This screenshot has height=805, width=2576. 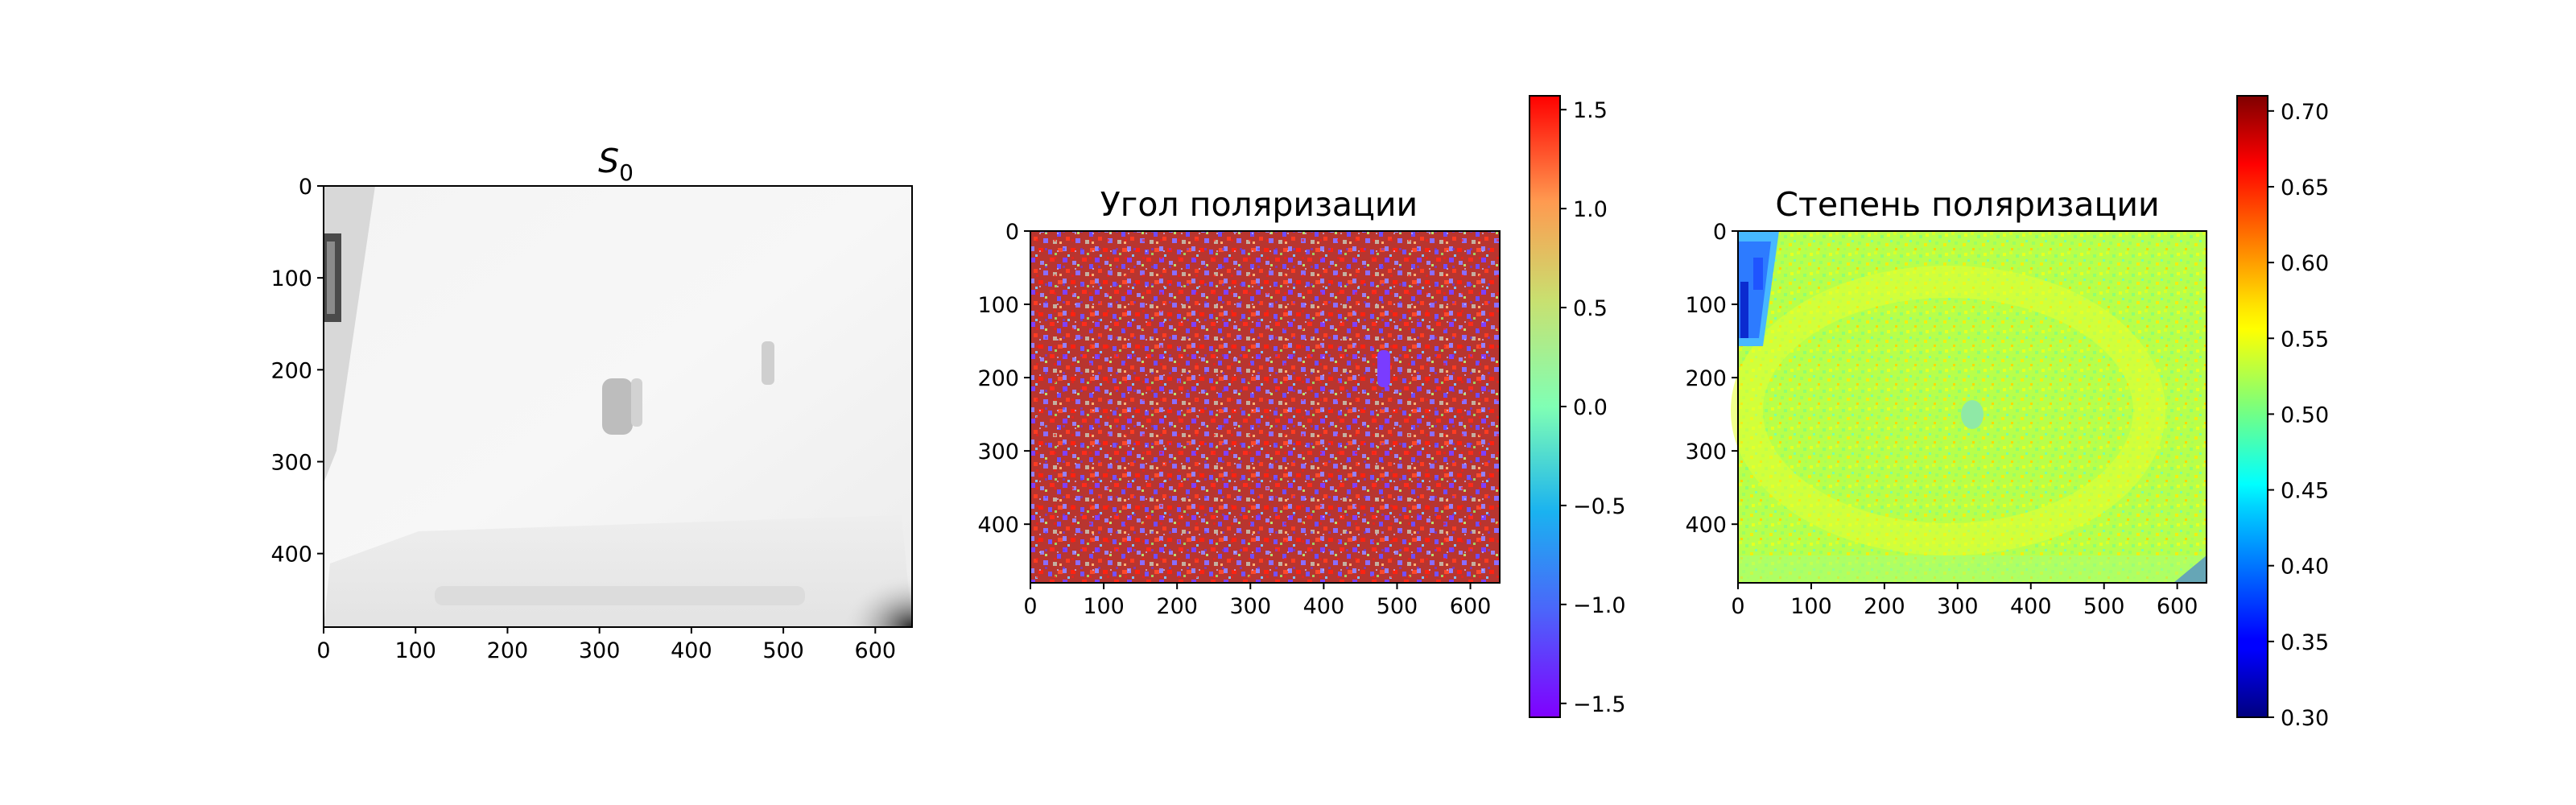 What do you see at coordinates (1969, 407) in the screenshot?
I see `degree-image` at bounding box center [1969, 407].